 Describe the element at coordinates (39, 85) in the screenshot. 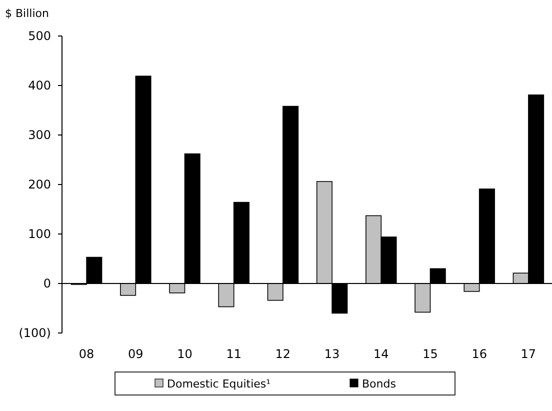

I see `y-tick-label: 400` at that location.